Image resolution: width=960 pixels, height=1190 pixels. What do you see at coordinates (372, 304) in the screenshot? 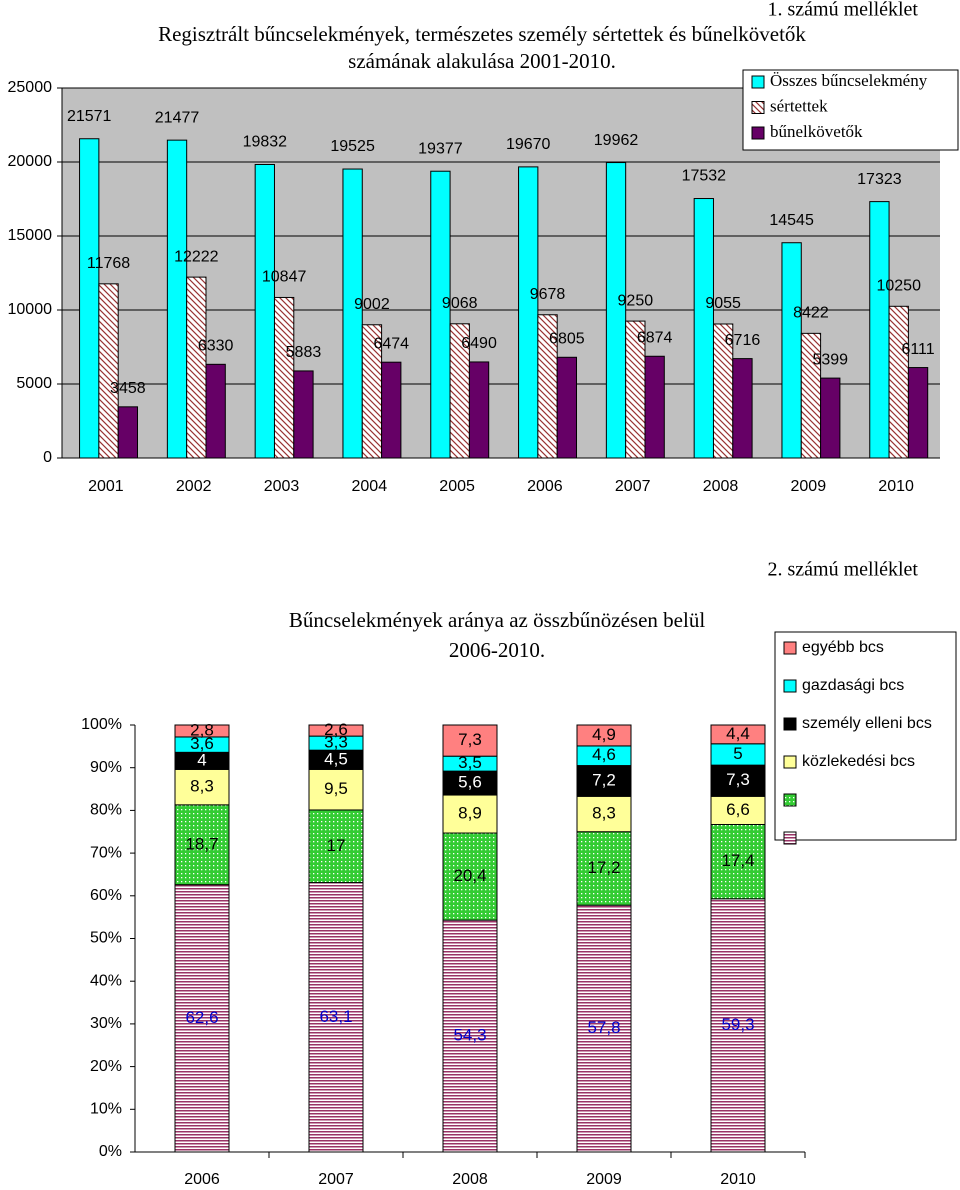
I see `value-label: 9002` at bounding box center [372, 304].